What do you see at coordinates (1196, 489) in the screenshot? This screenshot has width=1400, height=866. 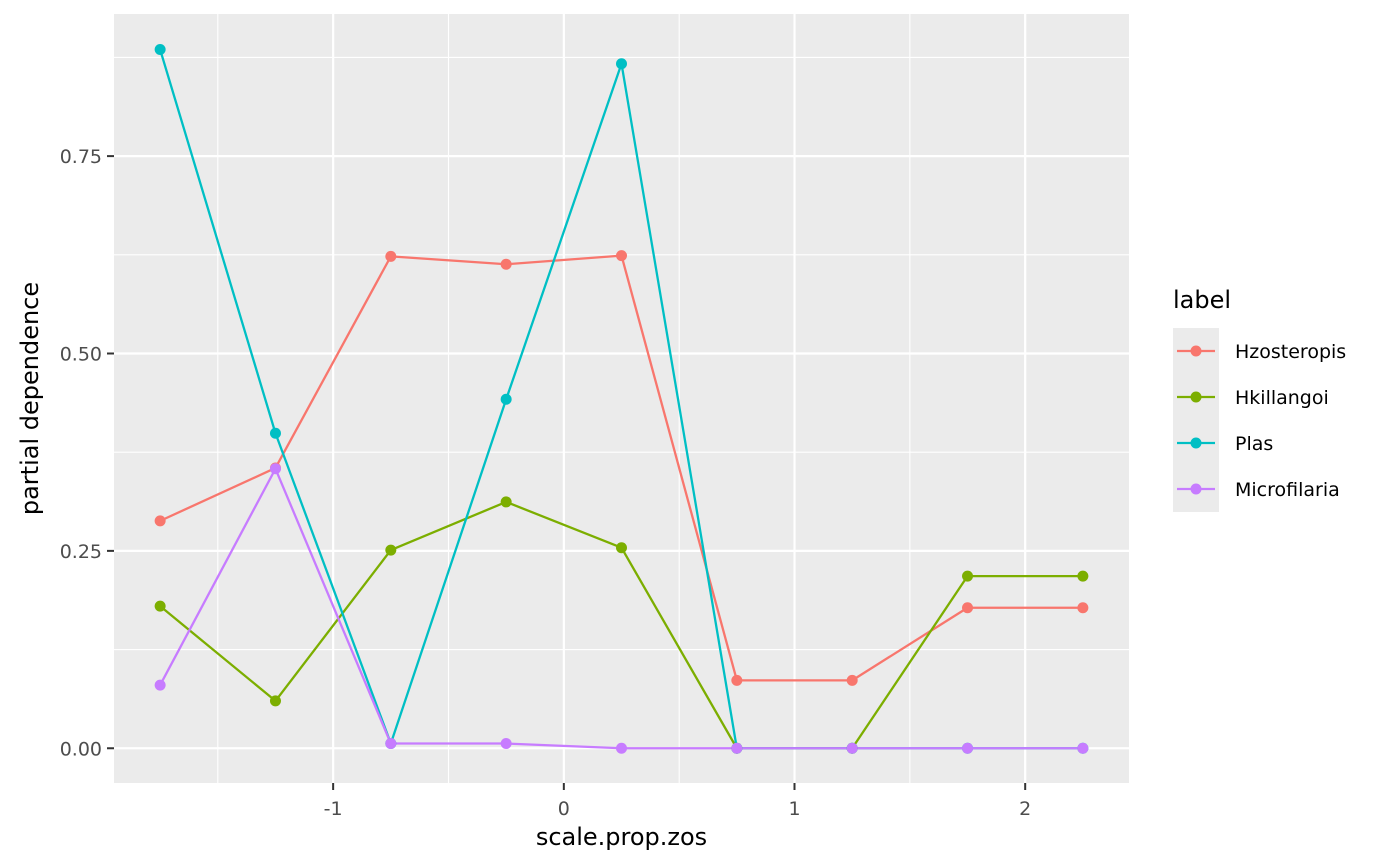 I see `legend-key-point-microfilaria` at bounding box center [1196, 489].